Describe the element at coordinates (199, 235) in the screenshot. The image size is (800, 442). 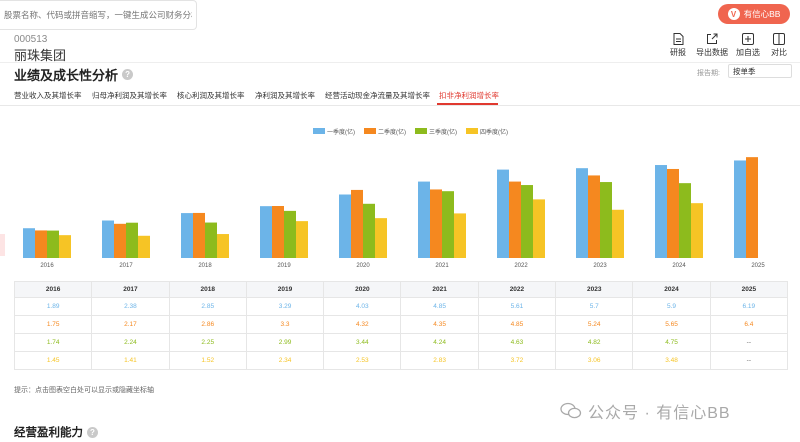
I see `bar-2018-q2` at that location.